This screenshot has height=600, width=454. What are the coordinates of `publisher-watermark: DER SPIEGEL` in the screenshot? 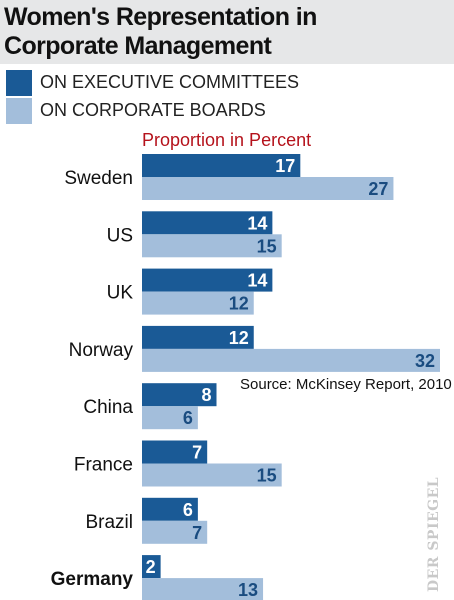 It's located at (434, 534).